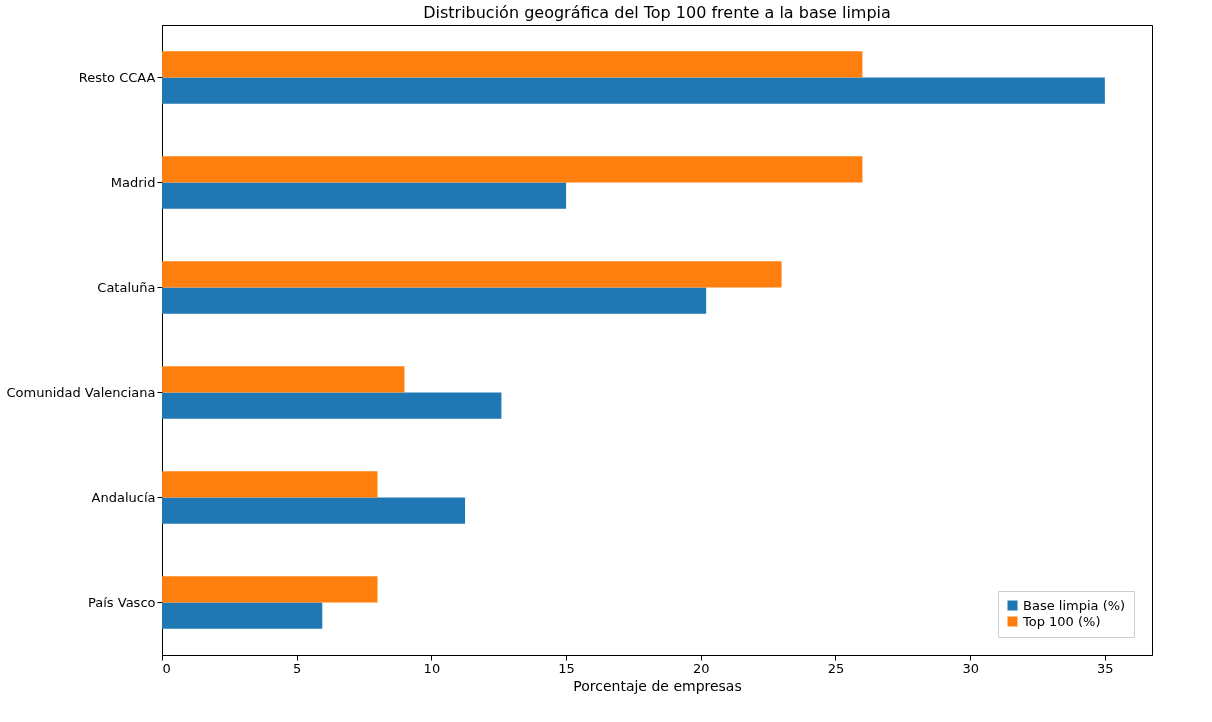  What do you see at coordinates (432, 668) in the screenshot?
I see `x-tick-label: 10` at bounding box center [432, 668].